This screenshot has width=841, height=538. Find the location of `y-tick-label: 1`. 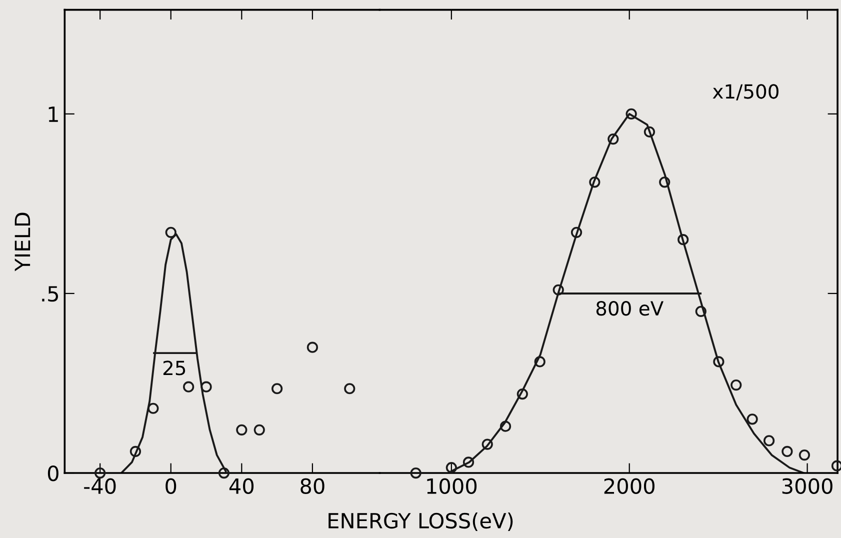

y-tick-label: 1 is located at coordinates (53, 114).